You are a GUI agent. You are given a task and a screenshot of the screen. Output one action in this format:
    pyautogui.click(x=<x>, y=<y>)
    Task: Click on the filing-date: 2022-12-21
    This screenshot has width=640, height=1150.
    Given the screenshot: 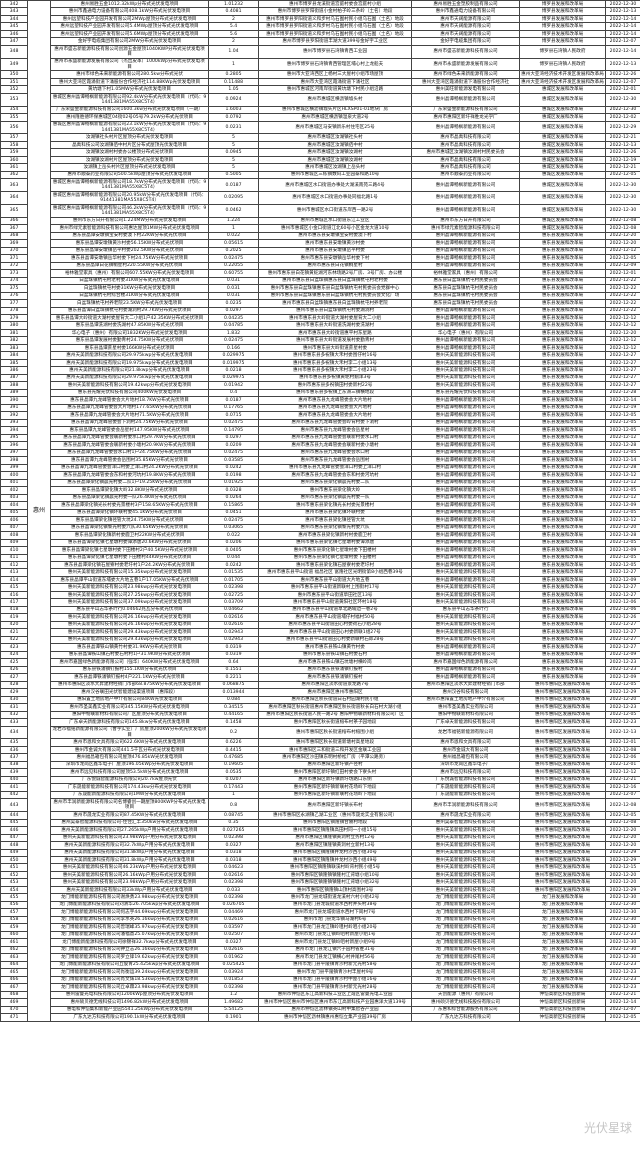 What is the action you would take?
    pyautogui.click(x=622, y=780)
    